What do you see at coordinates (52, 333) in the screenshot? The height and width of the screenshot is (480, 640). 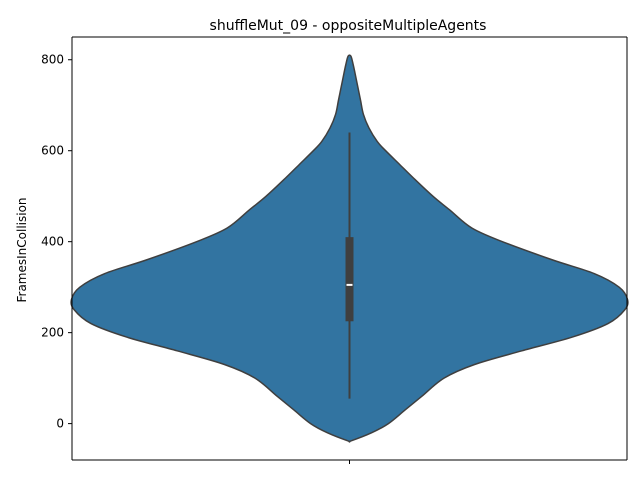 I see `y-tick-label: 200` at bounding box center [52, 333].